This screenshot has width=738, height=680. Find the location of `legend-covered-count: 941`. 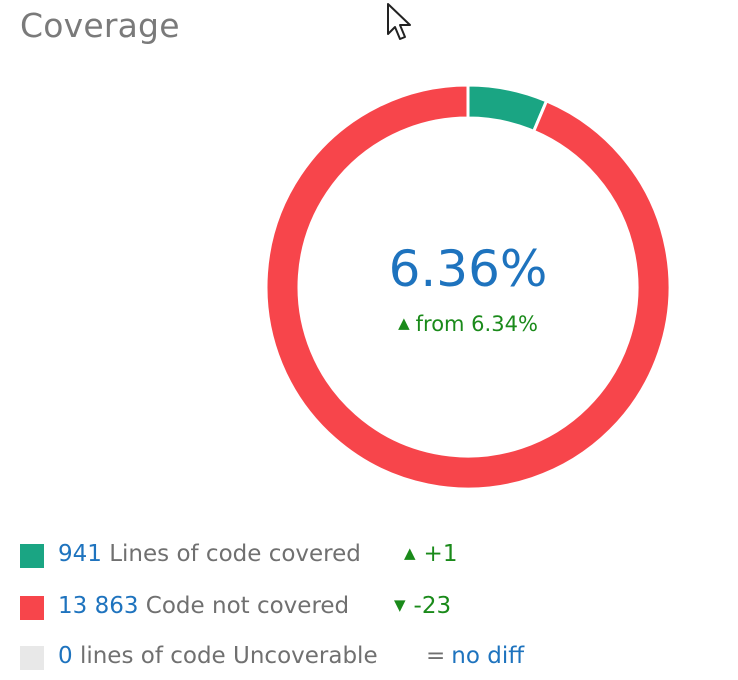

legend-covered-count: 941 is located at coordinates (80, 554).